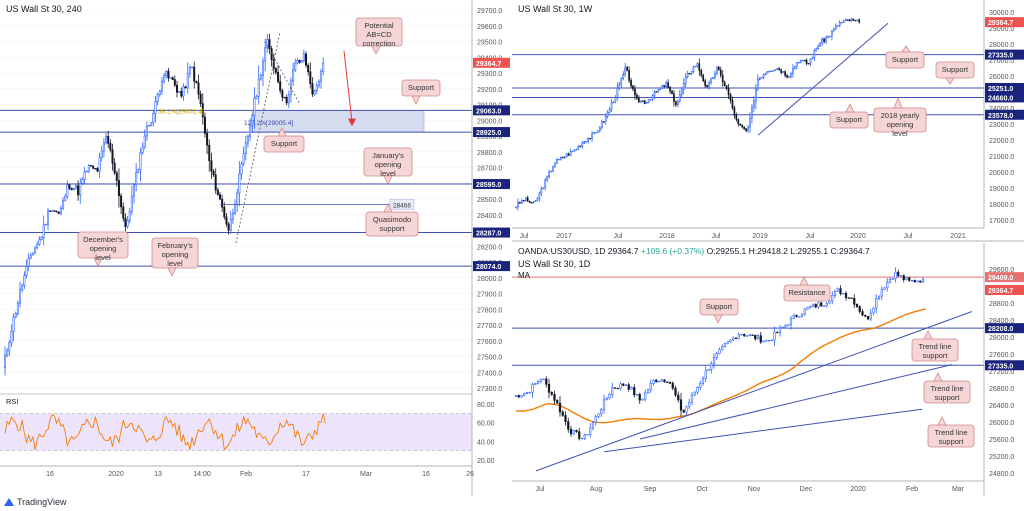 The width and height of the screenshot is (1024, 511). What do you see at coordinates (103, 239) in the screenshot?
I see `h4-callout-december-text: December's` at bounding box center [103, 239].